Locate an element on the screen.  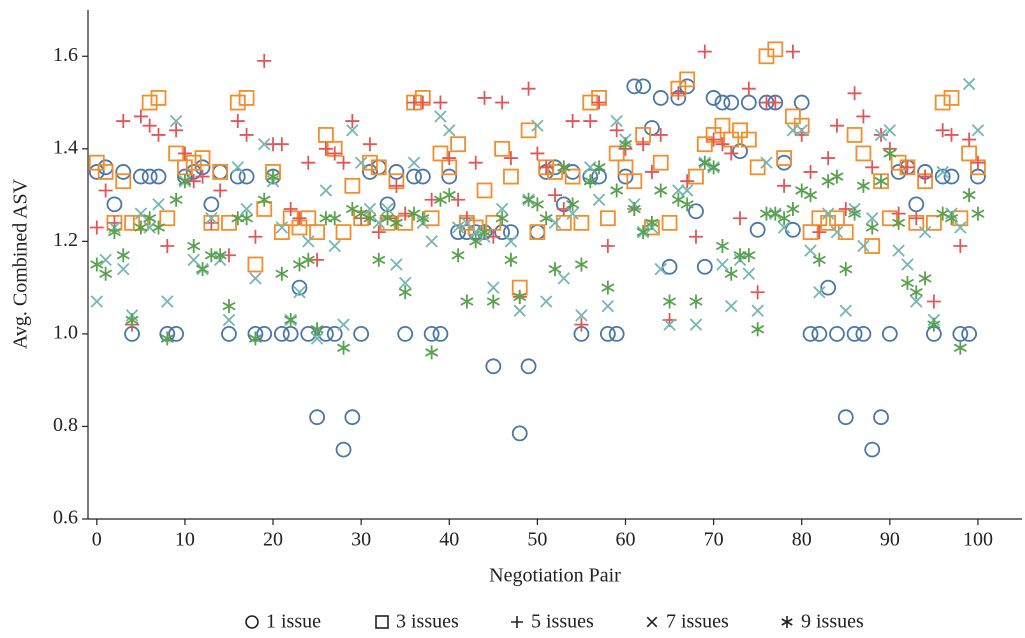
legend: 1 issue 3 issues 5 issues 7 issues 9 issues is located at coordinates (554, 622).